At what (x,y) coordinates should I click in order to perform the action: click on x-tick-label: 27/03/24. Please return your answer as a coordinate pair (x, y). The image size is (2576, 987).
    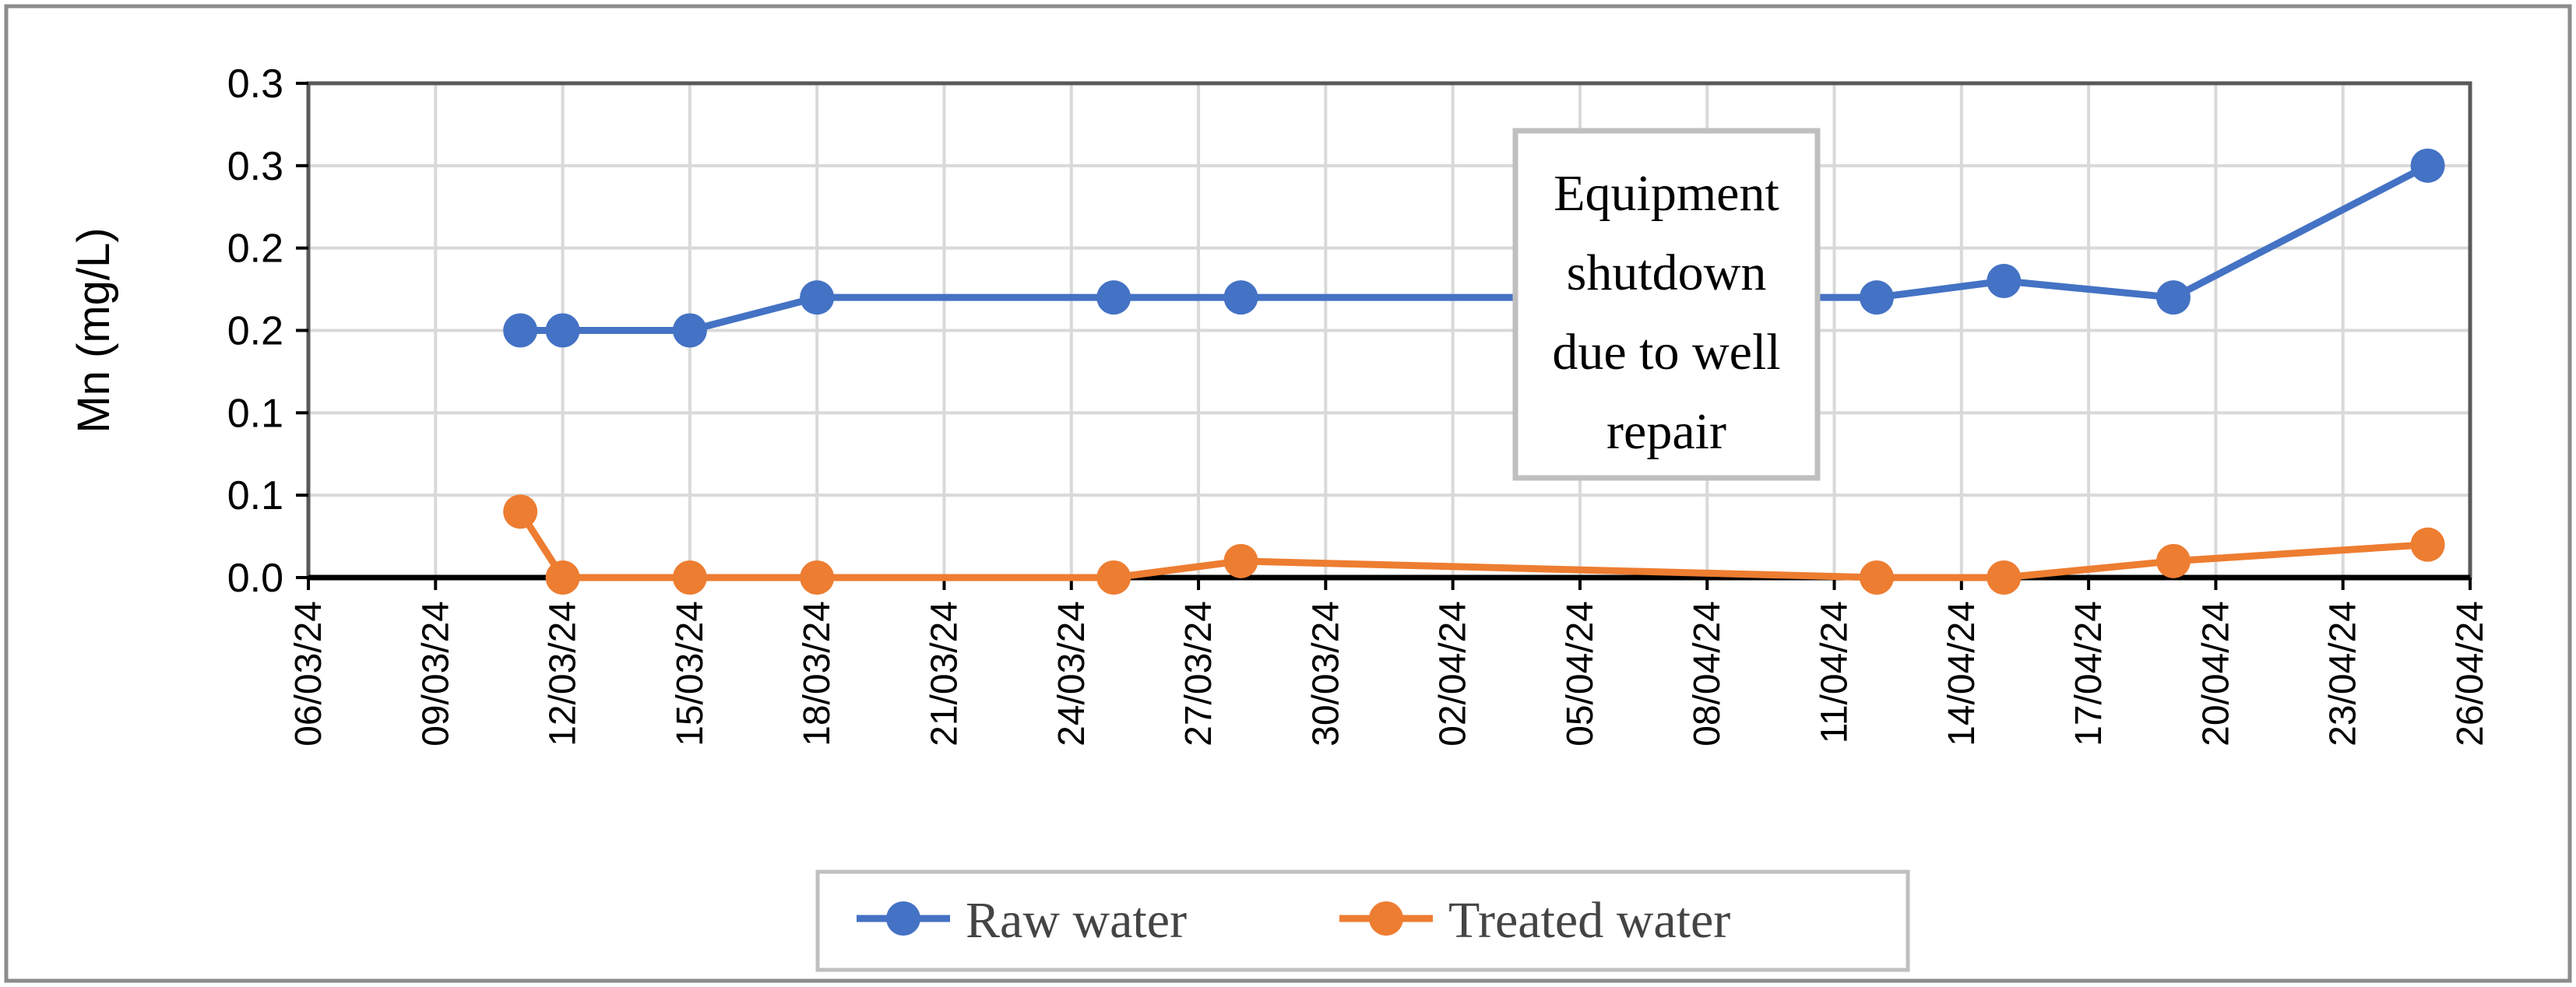
    Looking at the image, I should click on (1198, 673).